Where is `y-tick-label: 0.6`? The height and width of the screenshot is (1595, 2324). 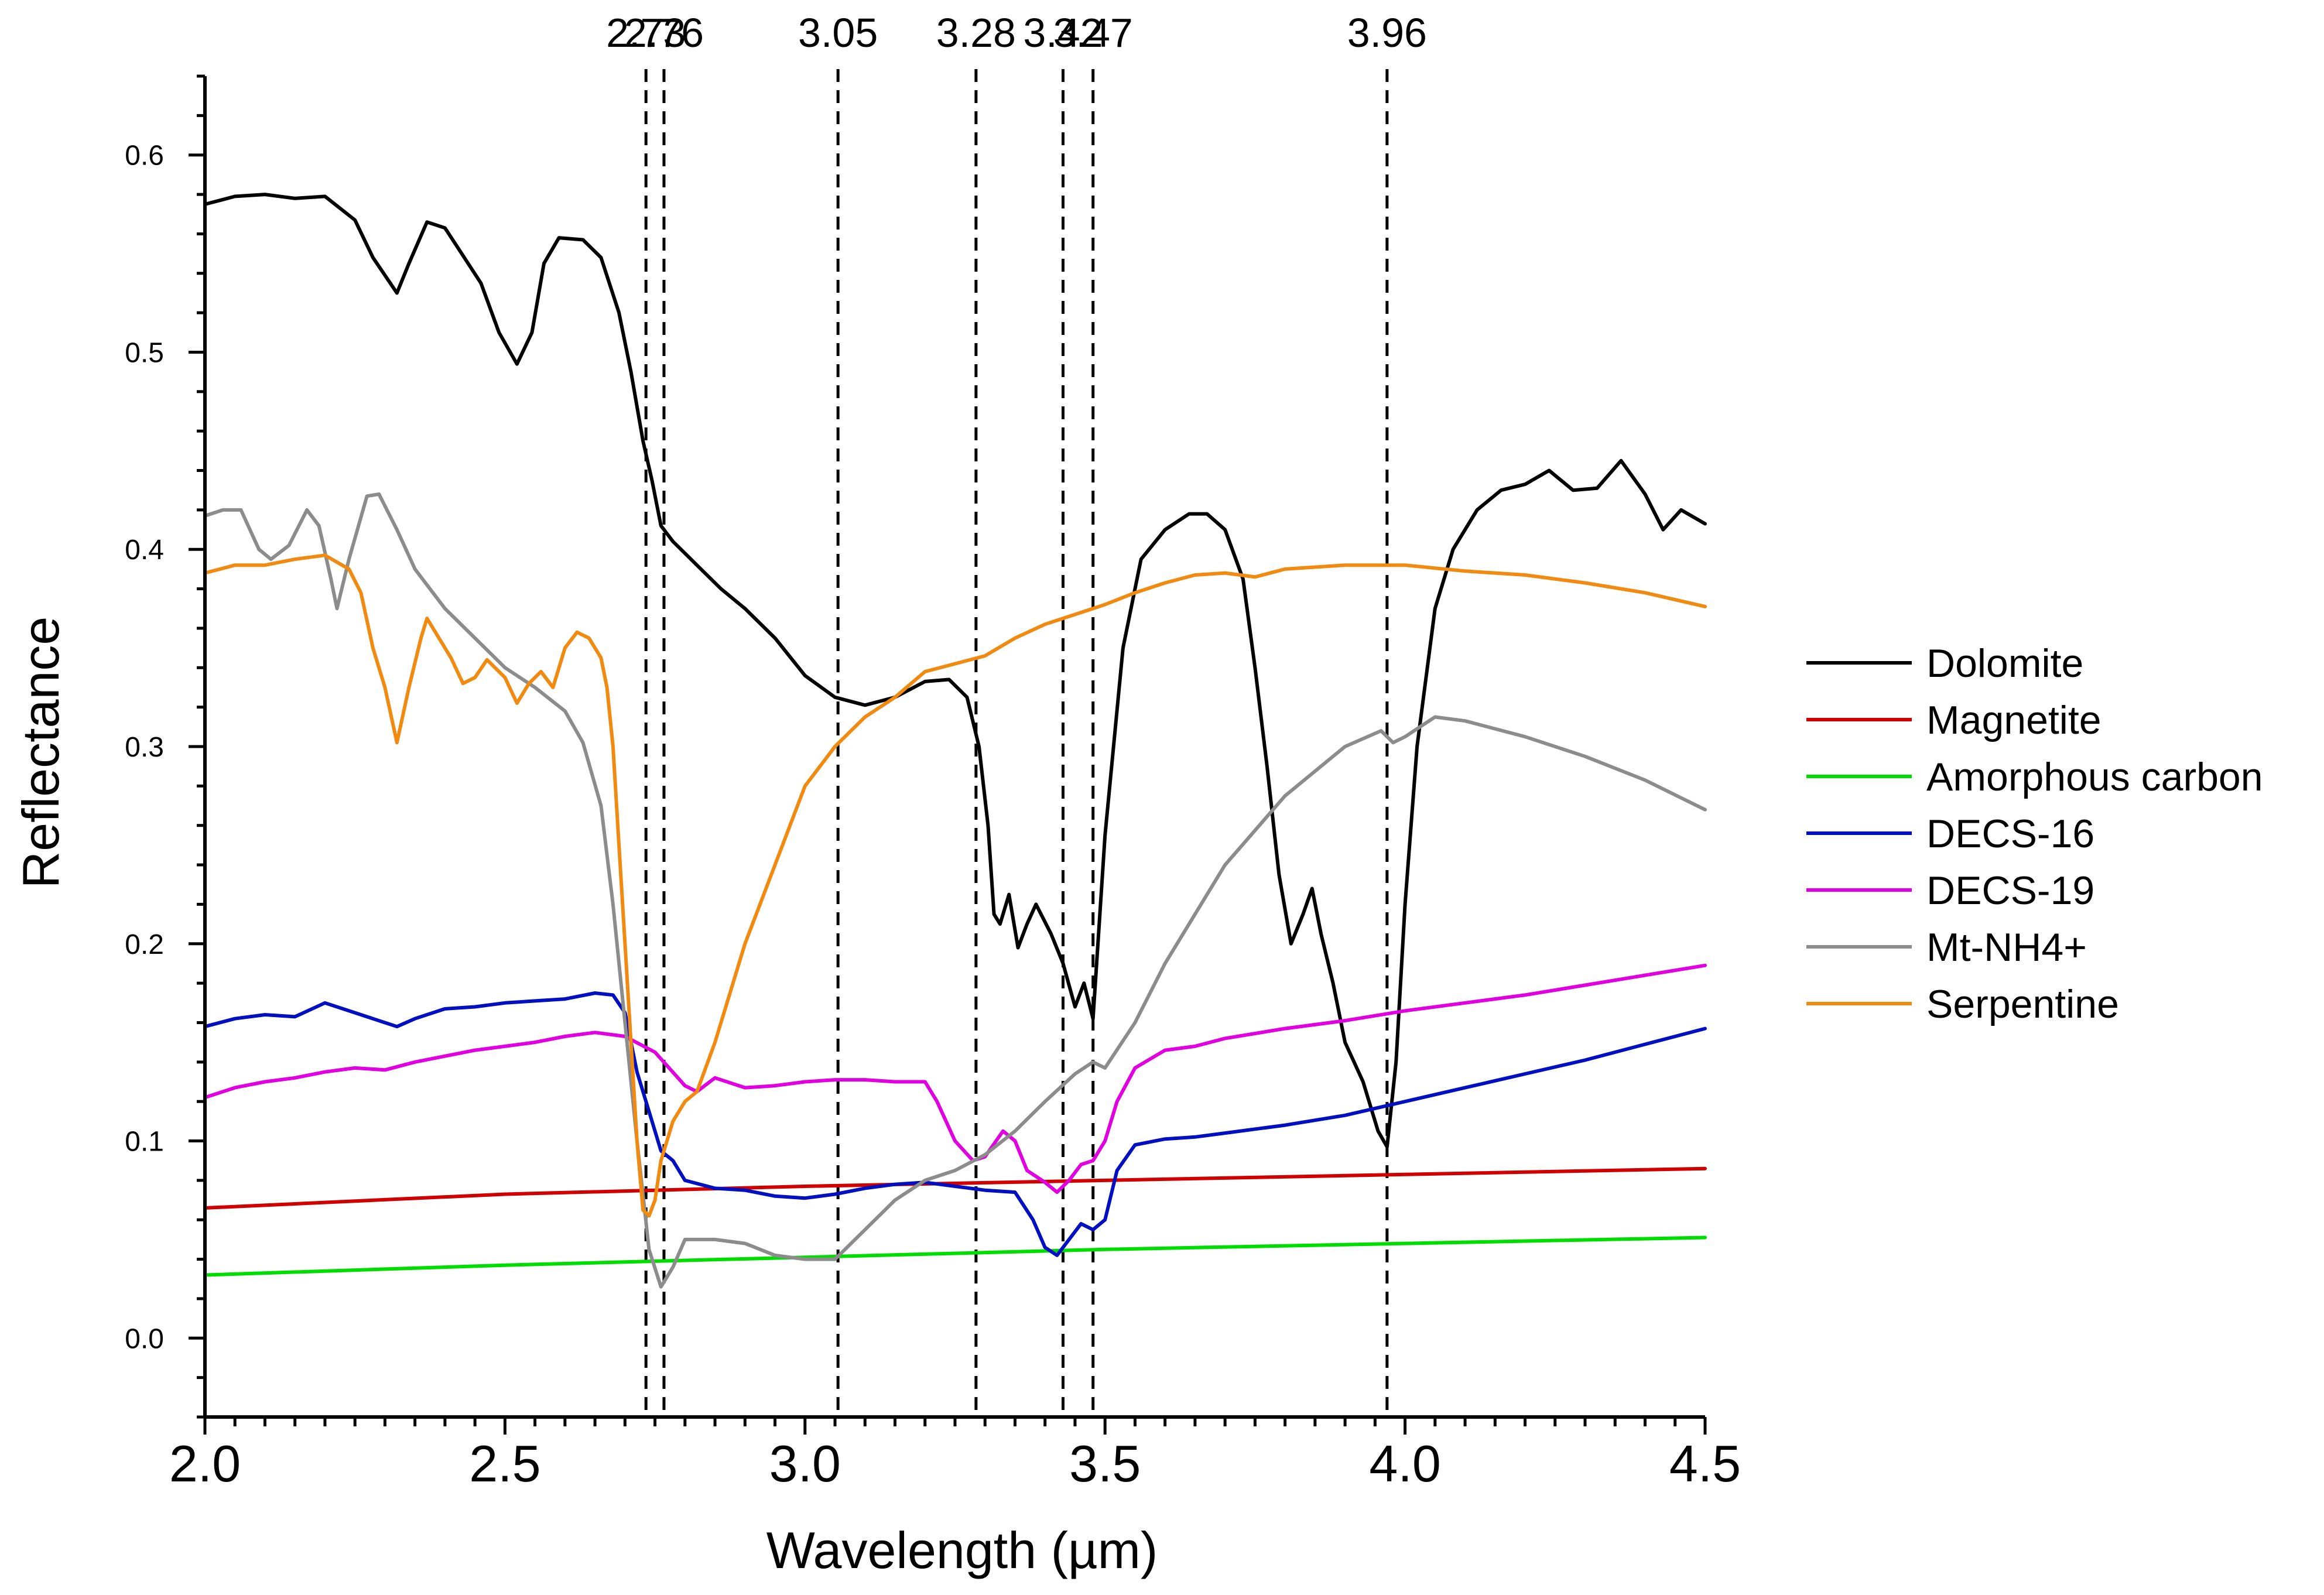
y-tick-label: 0.6 is located at coordinates (144, 157).